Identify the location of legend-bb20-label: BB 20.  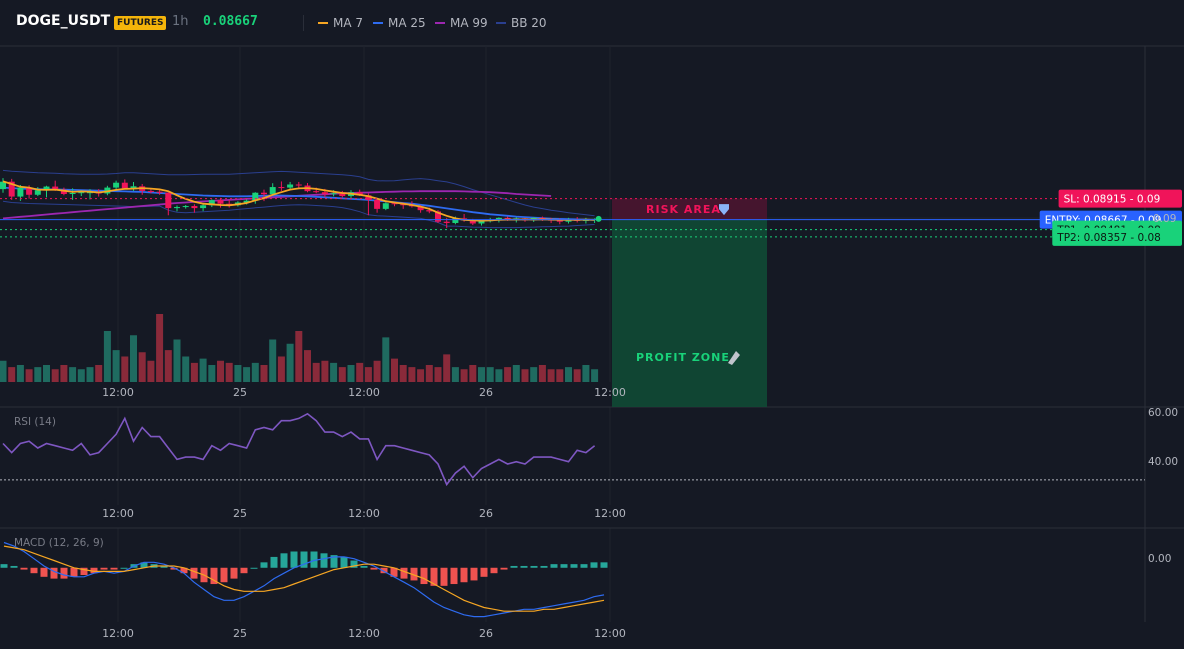
(529, 23).